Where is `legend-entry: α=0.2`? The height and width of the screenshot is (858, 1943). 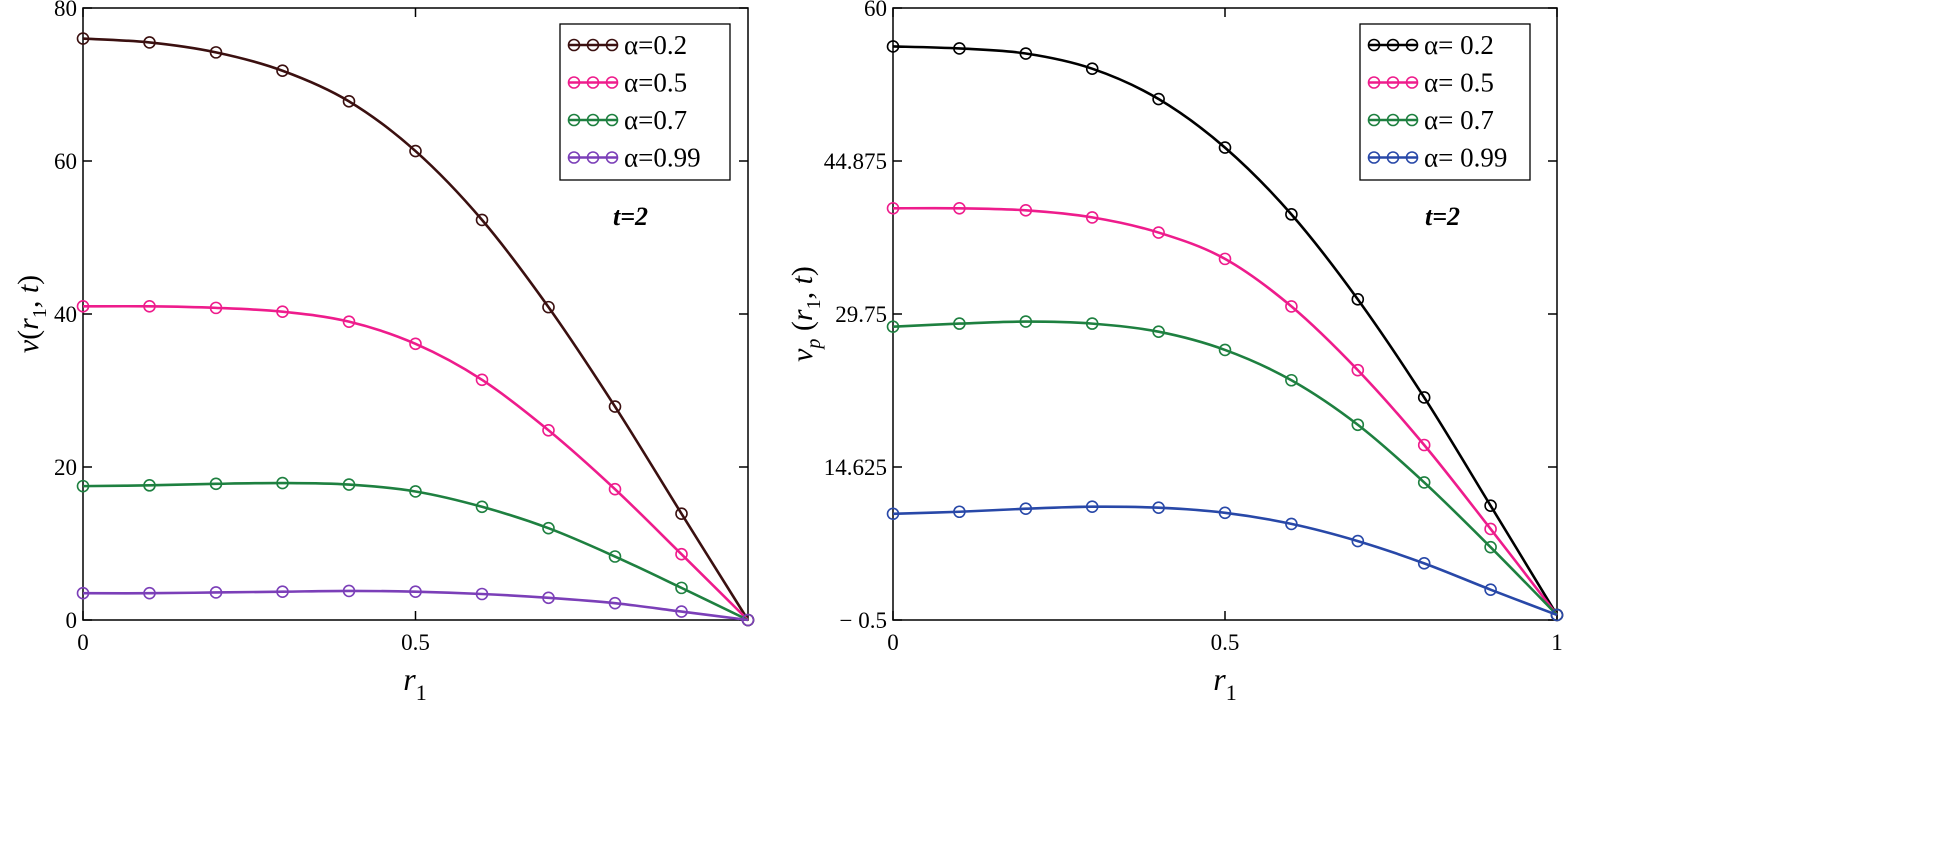 legend-entry: α=0.2 is located at coordinates (627, 45).